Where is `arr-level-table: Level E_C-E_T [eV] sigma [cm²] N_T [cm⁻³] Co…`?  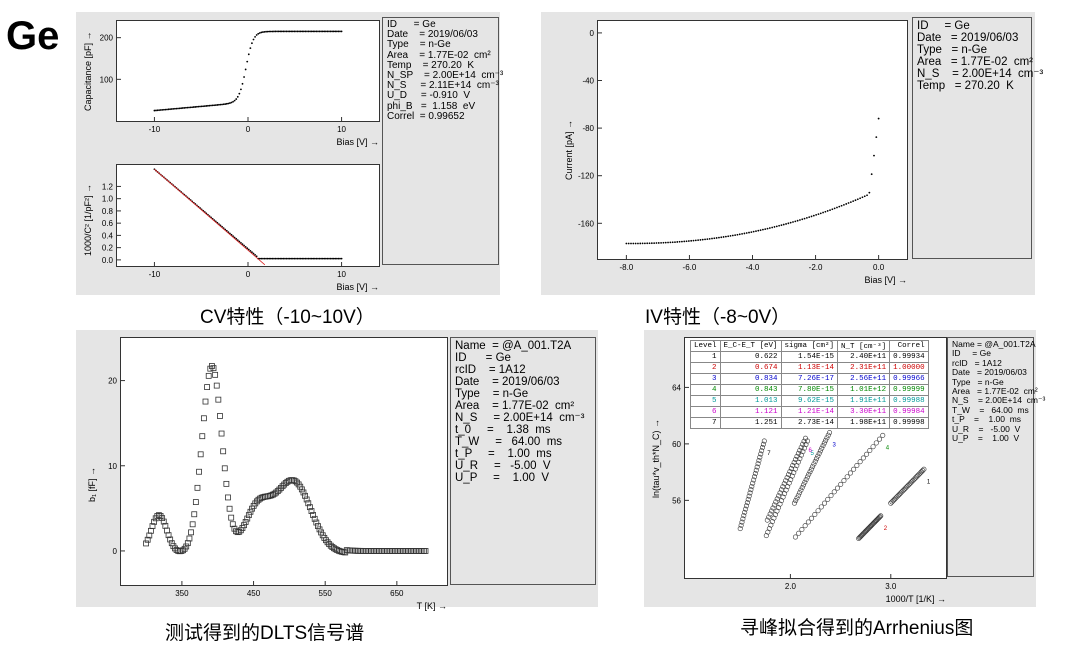 arr-level-table: Level E_C-E_T [eV] sigma [cm²] N_T [cm⁻³] Co… is located at coordinates (809, 384).